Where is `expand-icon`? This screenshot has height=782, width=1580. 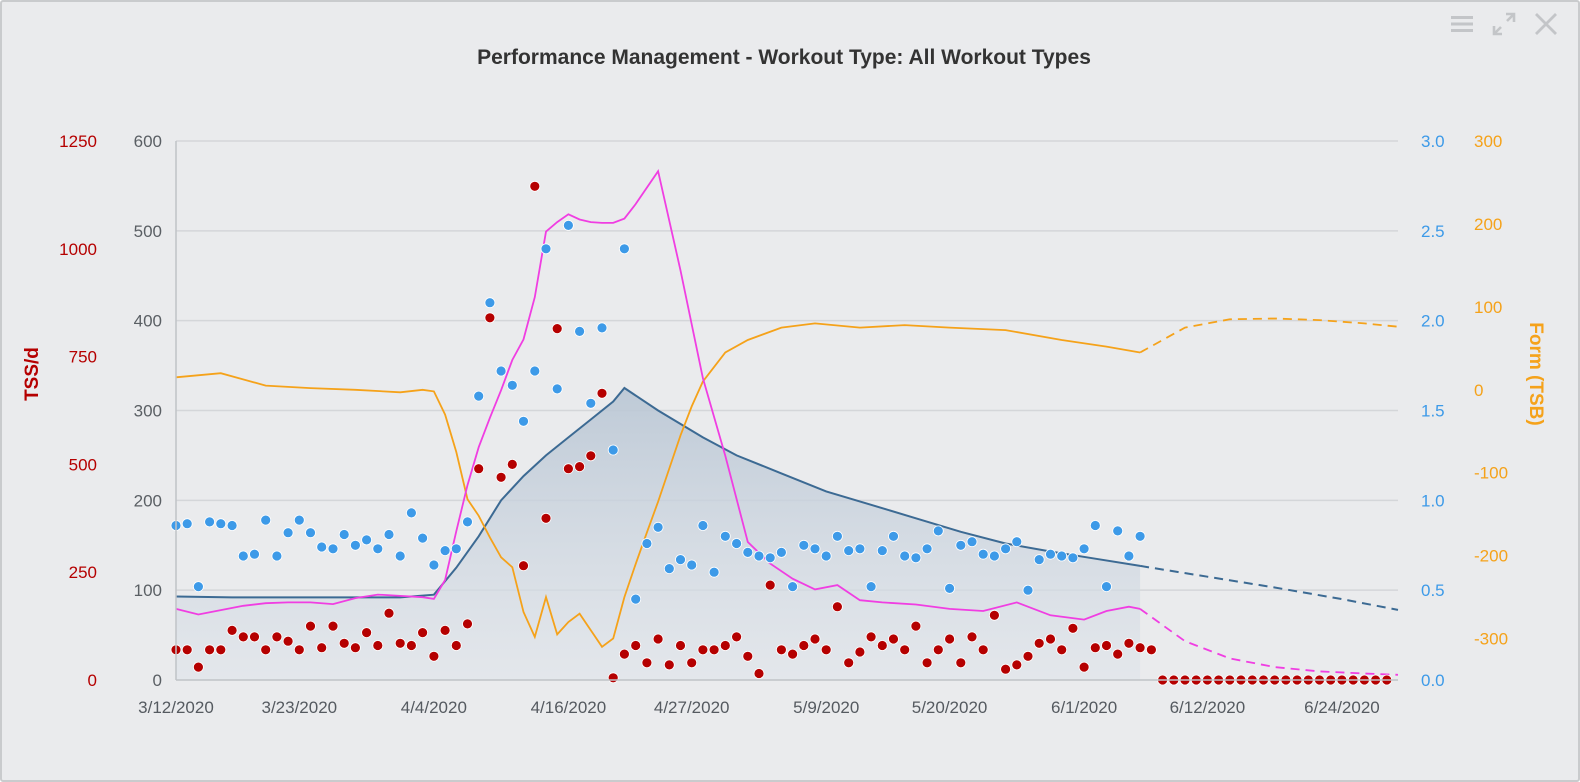
expand-icon is located at coordinates (1504, 24).